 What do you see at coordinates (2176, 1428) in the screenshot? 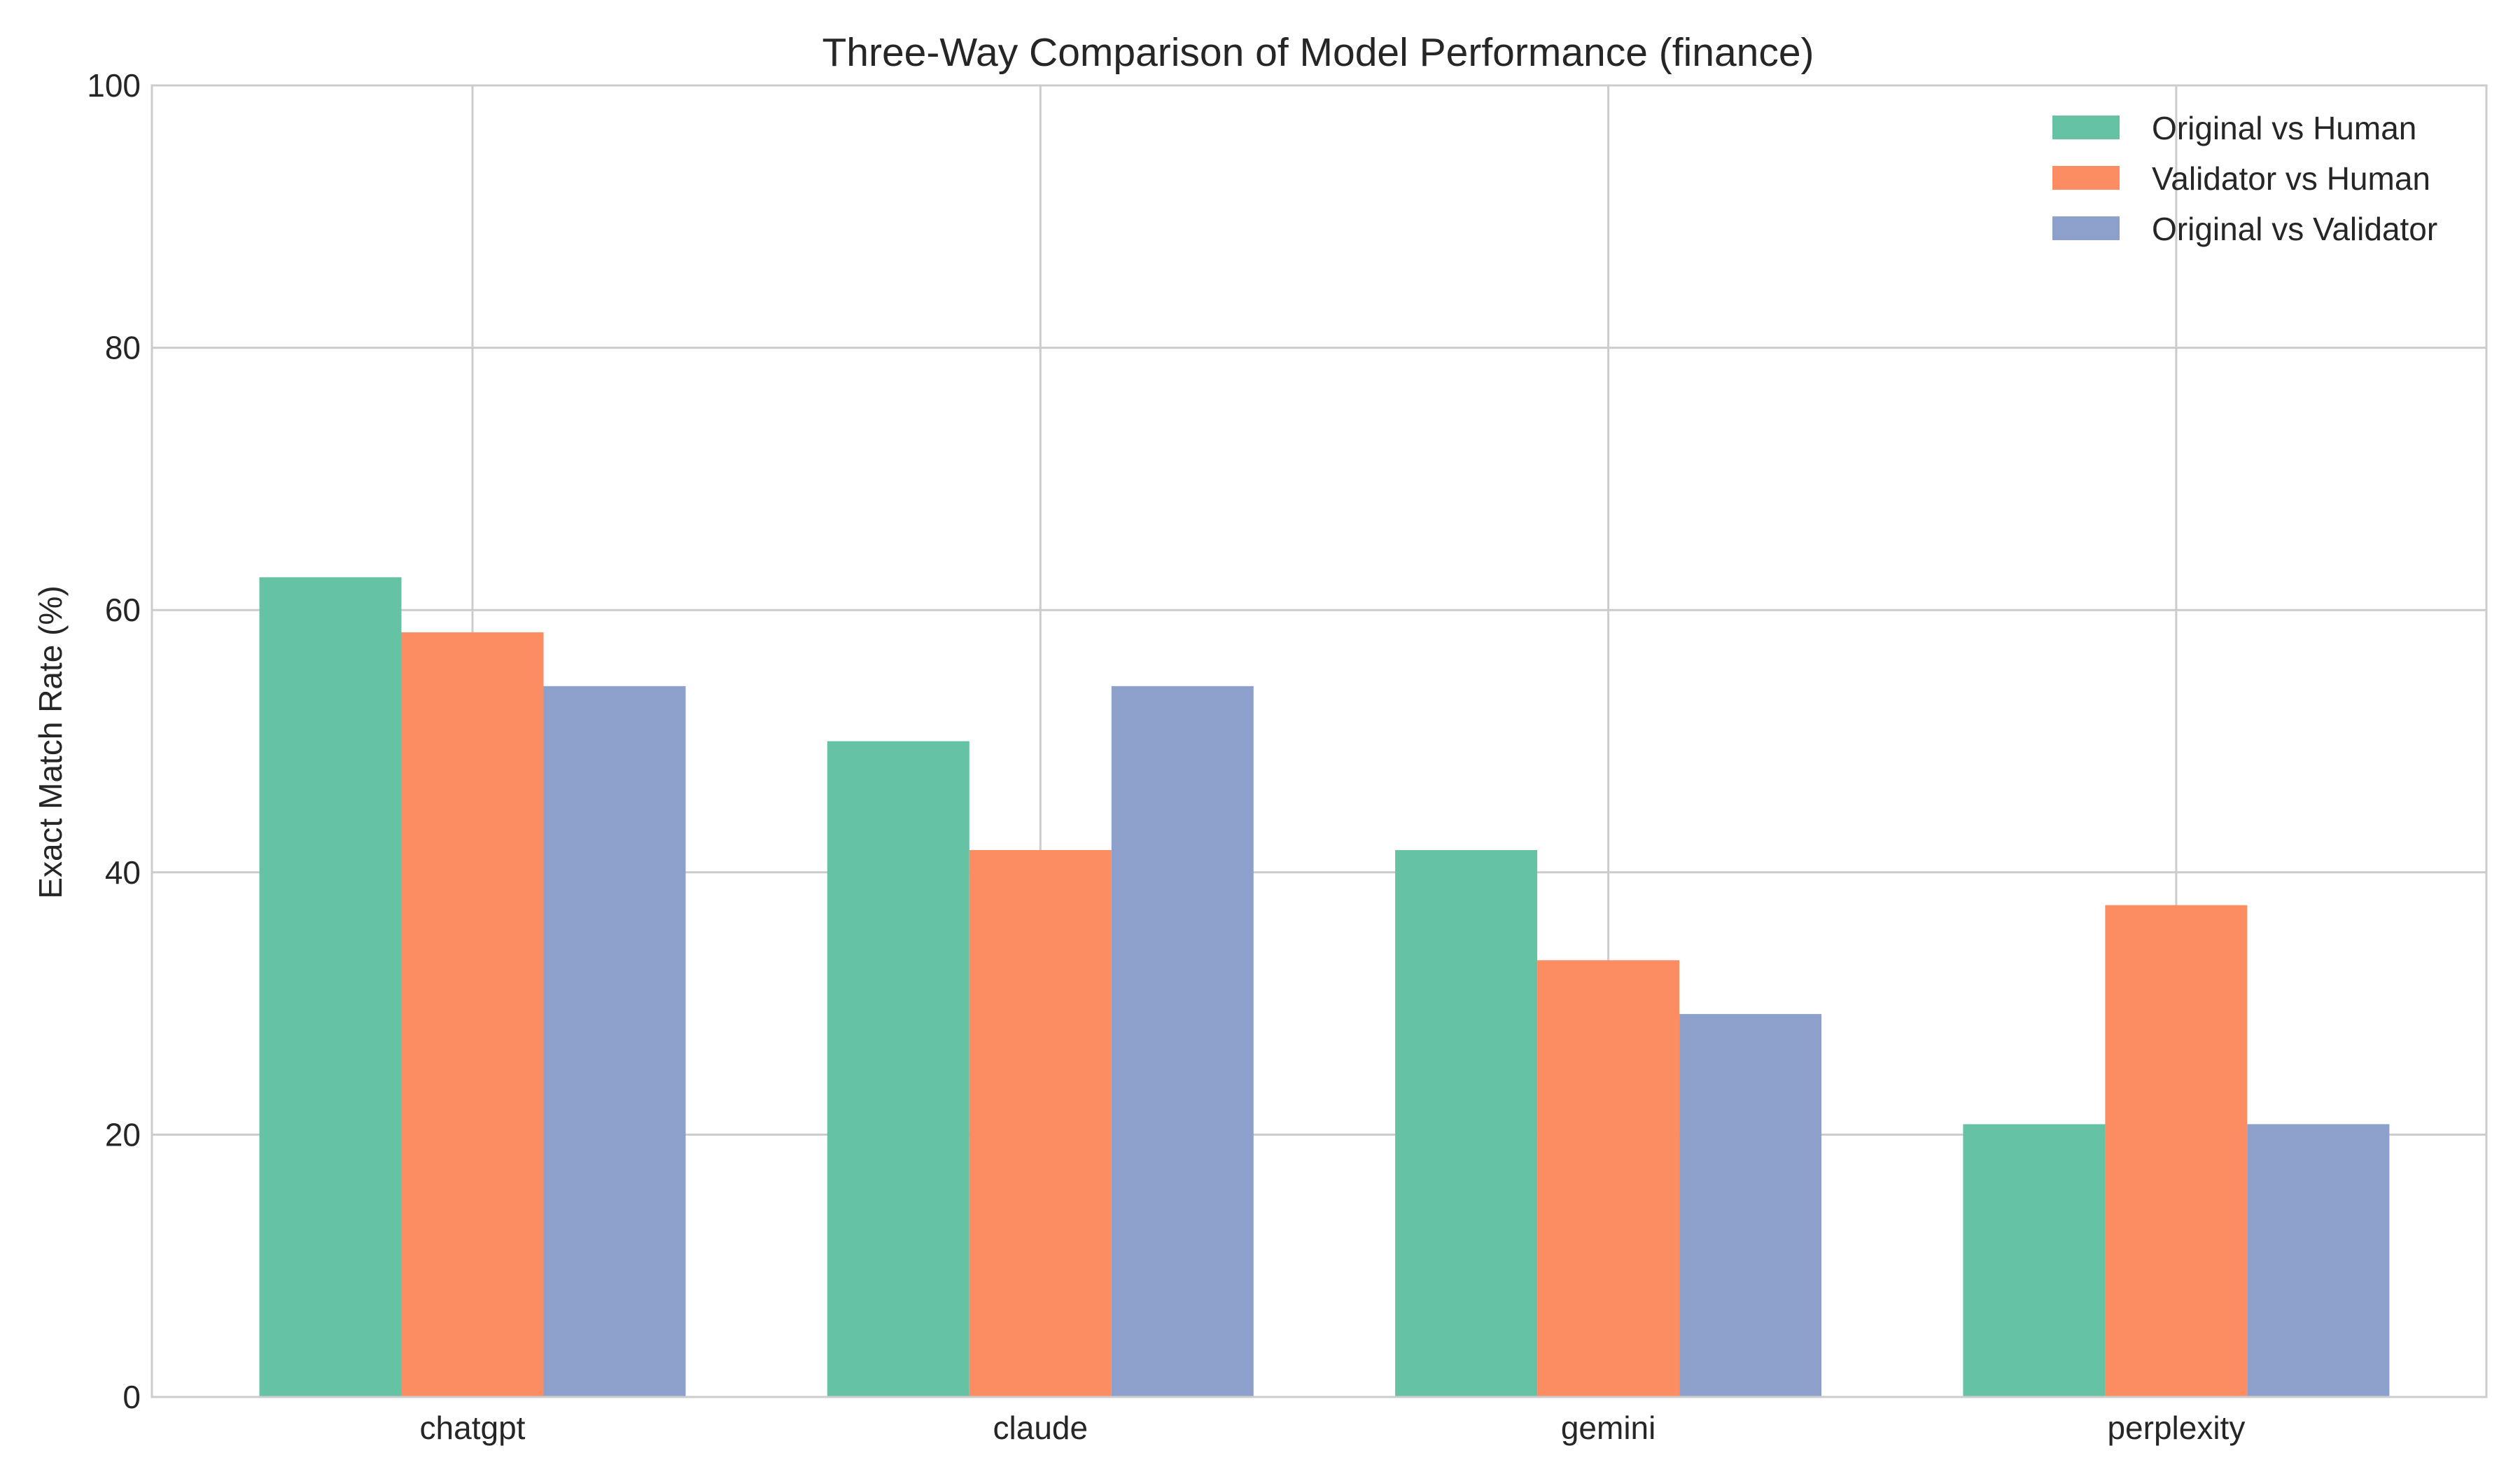
I see `x-tick-label: perplexity` at bounding box center [2176, 1428].